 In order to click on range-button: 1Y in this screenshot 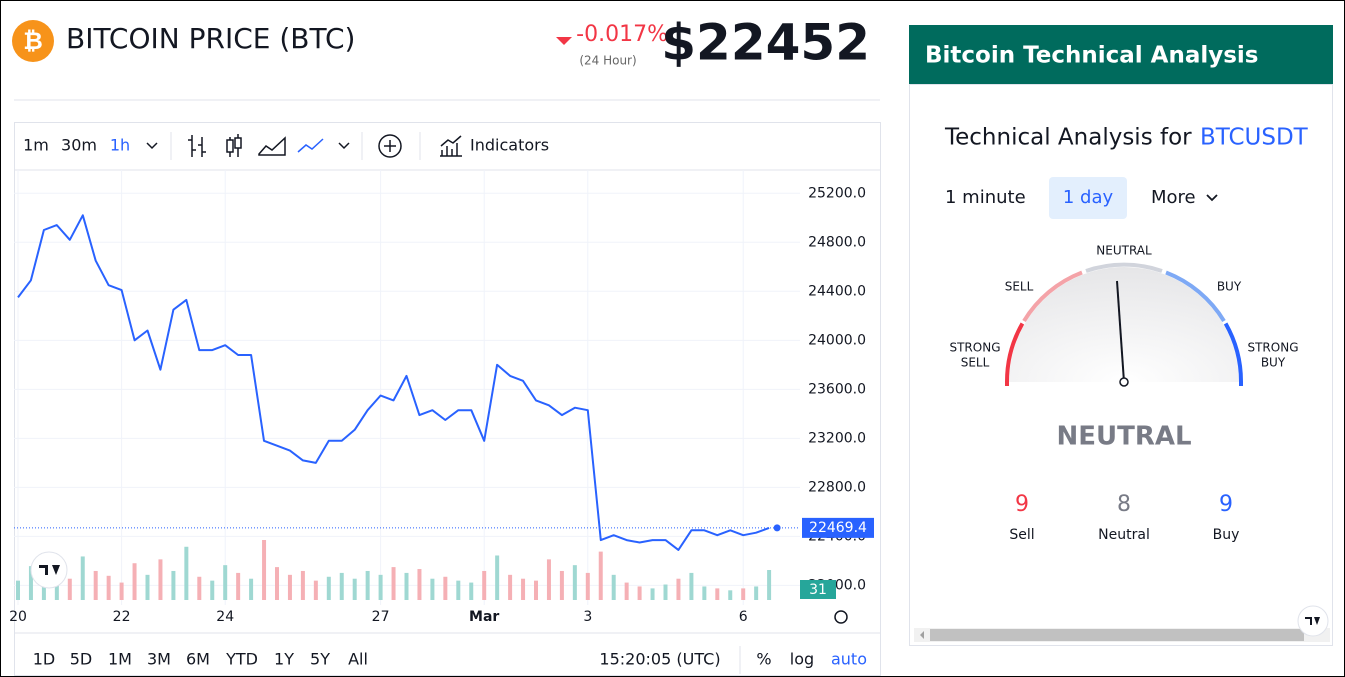, I will do `click(284, 659)`.